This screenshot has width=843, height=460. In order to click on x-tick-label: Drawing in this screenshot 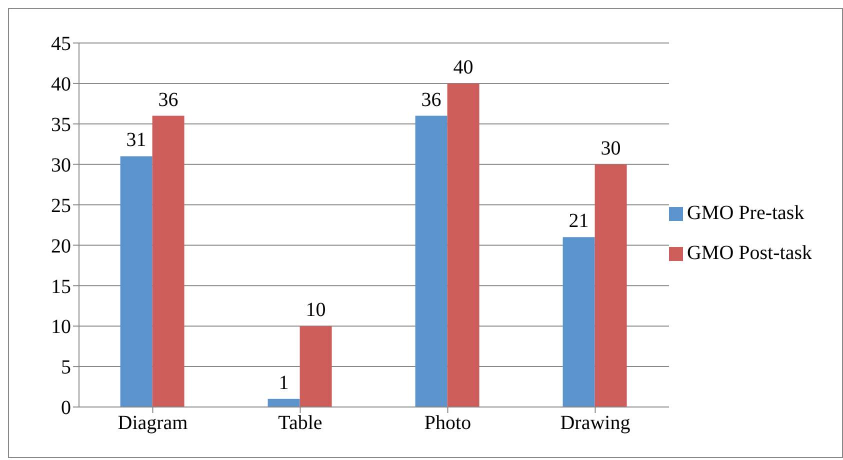, I will do `click(595, 423)`.